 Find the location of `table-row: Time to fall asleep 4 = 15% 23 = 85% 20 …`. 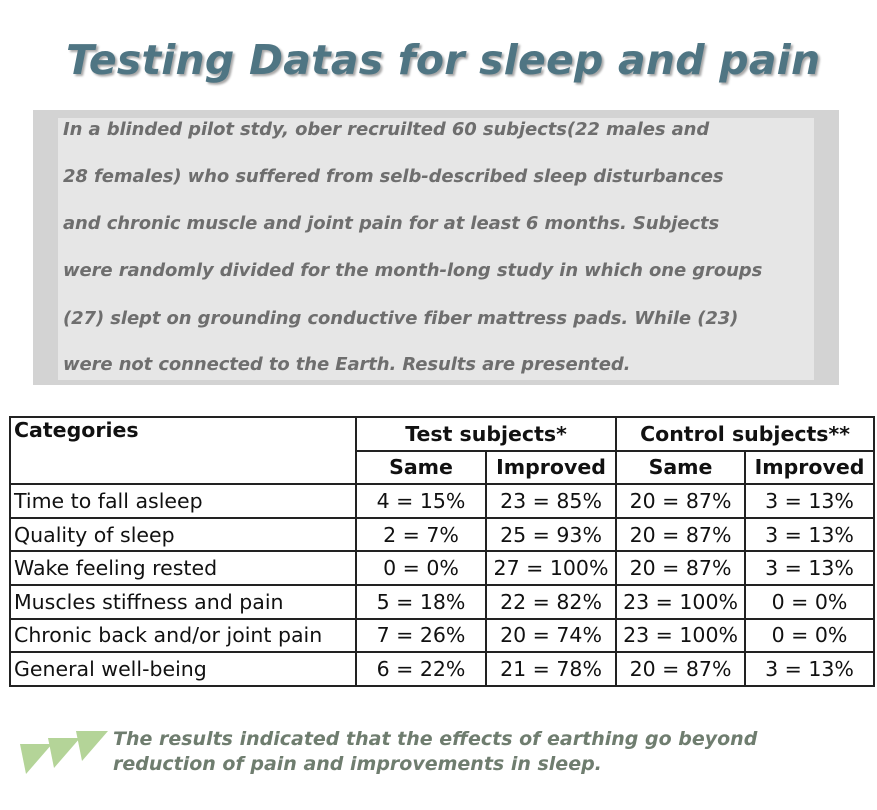

table-row: Time to fall asleep 4 = 15% 23 = 85% 20 … is located at coordinates (442, 501).